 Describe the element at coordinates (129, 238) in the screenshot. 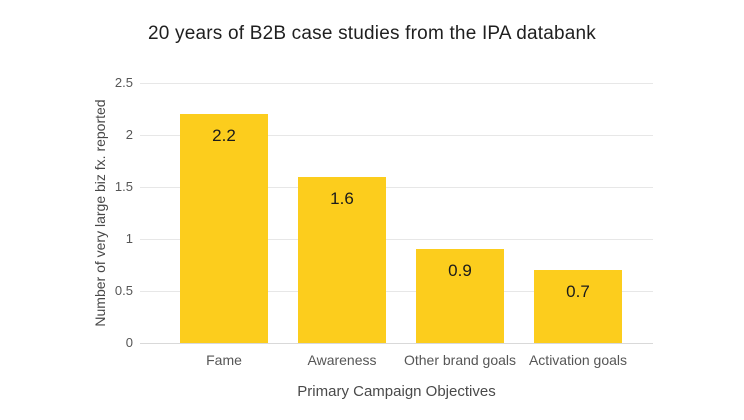

I see `y-tick-label: 1` at that location.